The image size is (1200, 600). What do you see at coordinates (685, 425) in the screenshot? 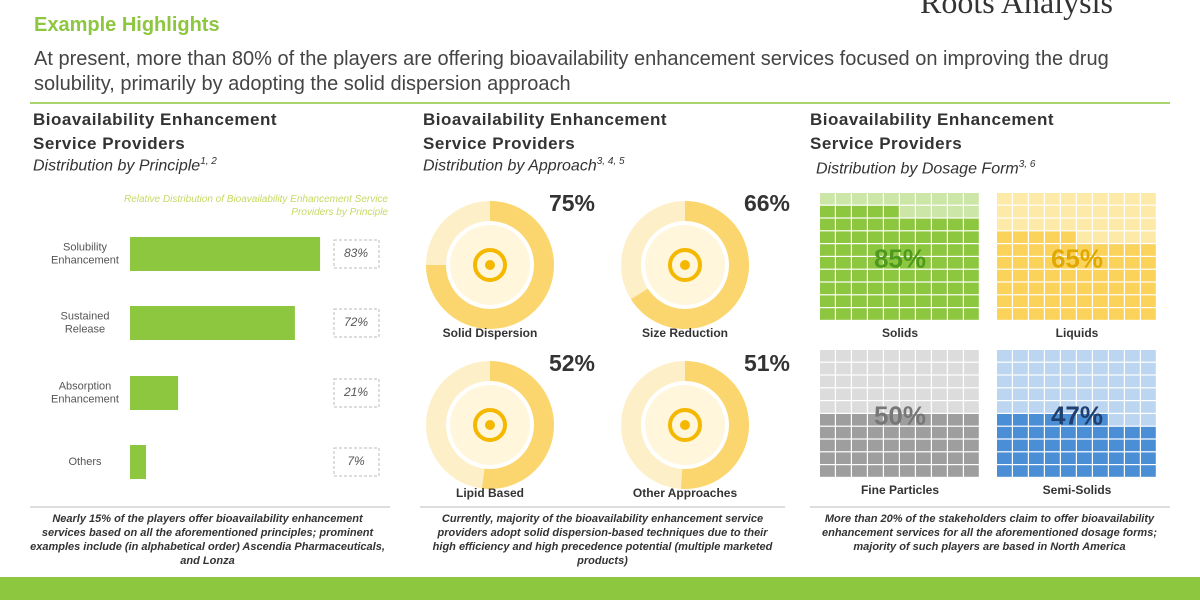
I see `icon` at bounding box center [685, 425].